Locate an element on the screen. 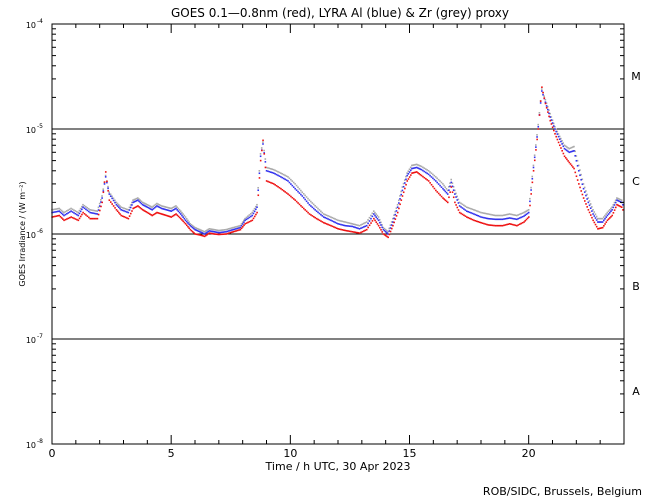  y-tick-exponent: -7 is located at coordinates (40, 336).